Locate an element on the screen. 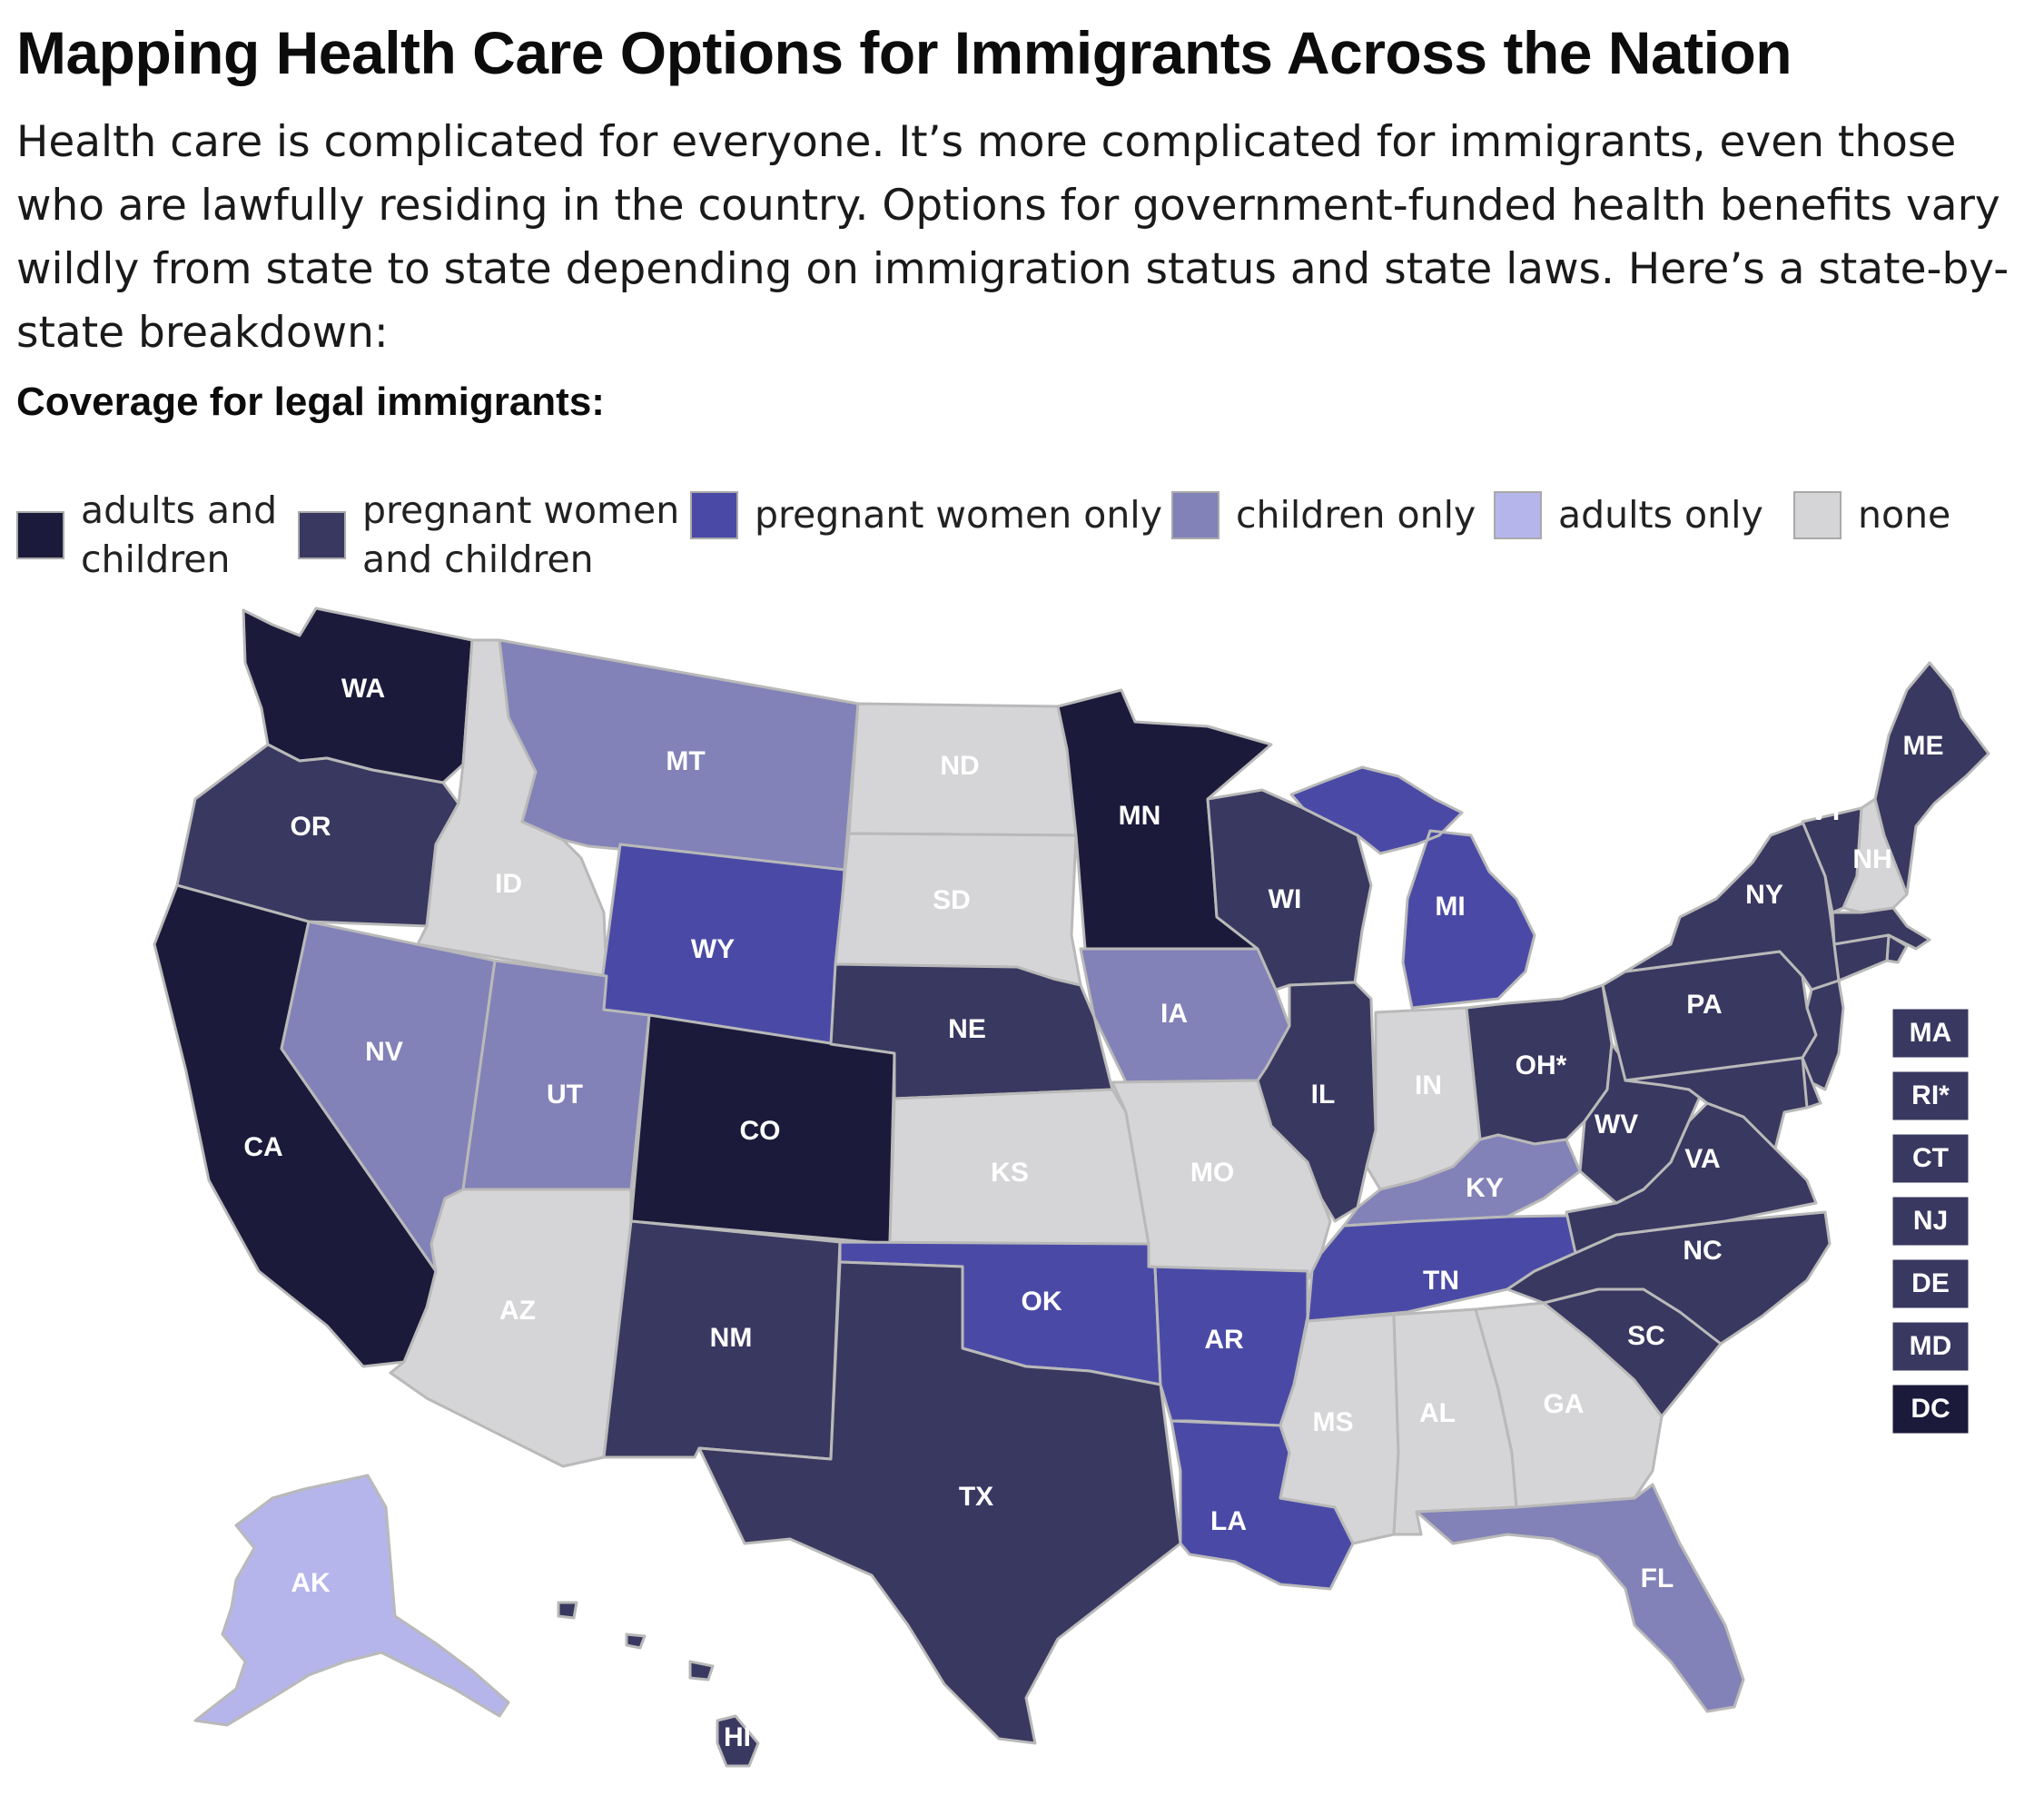 The width and height of the screenshot is (2044, 1805). inset-label-ct: CT is located at coordinates (1930, 1158).